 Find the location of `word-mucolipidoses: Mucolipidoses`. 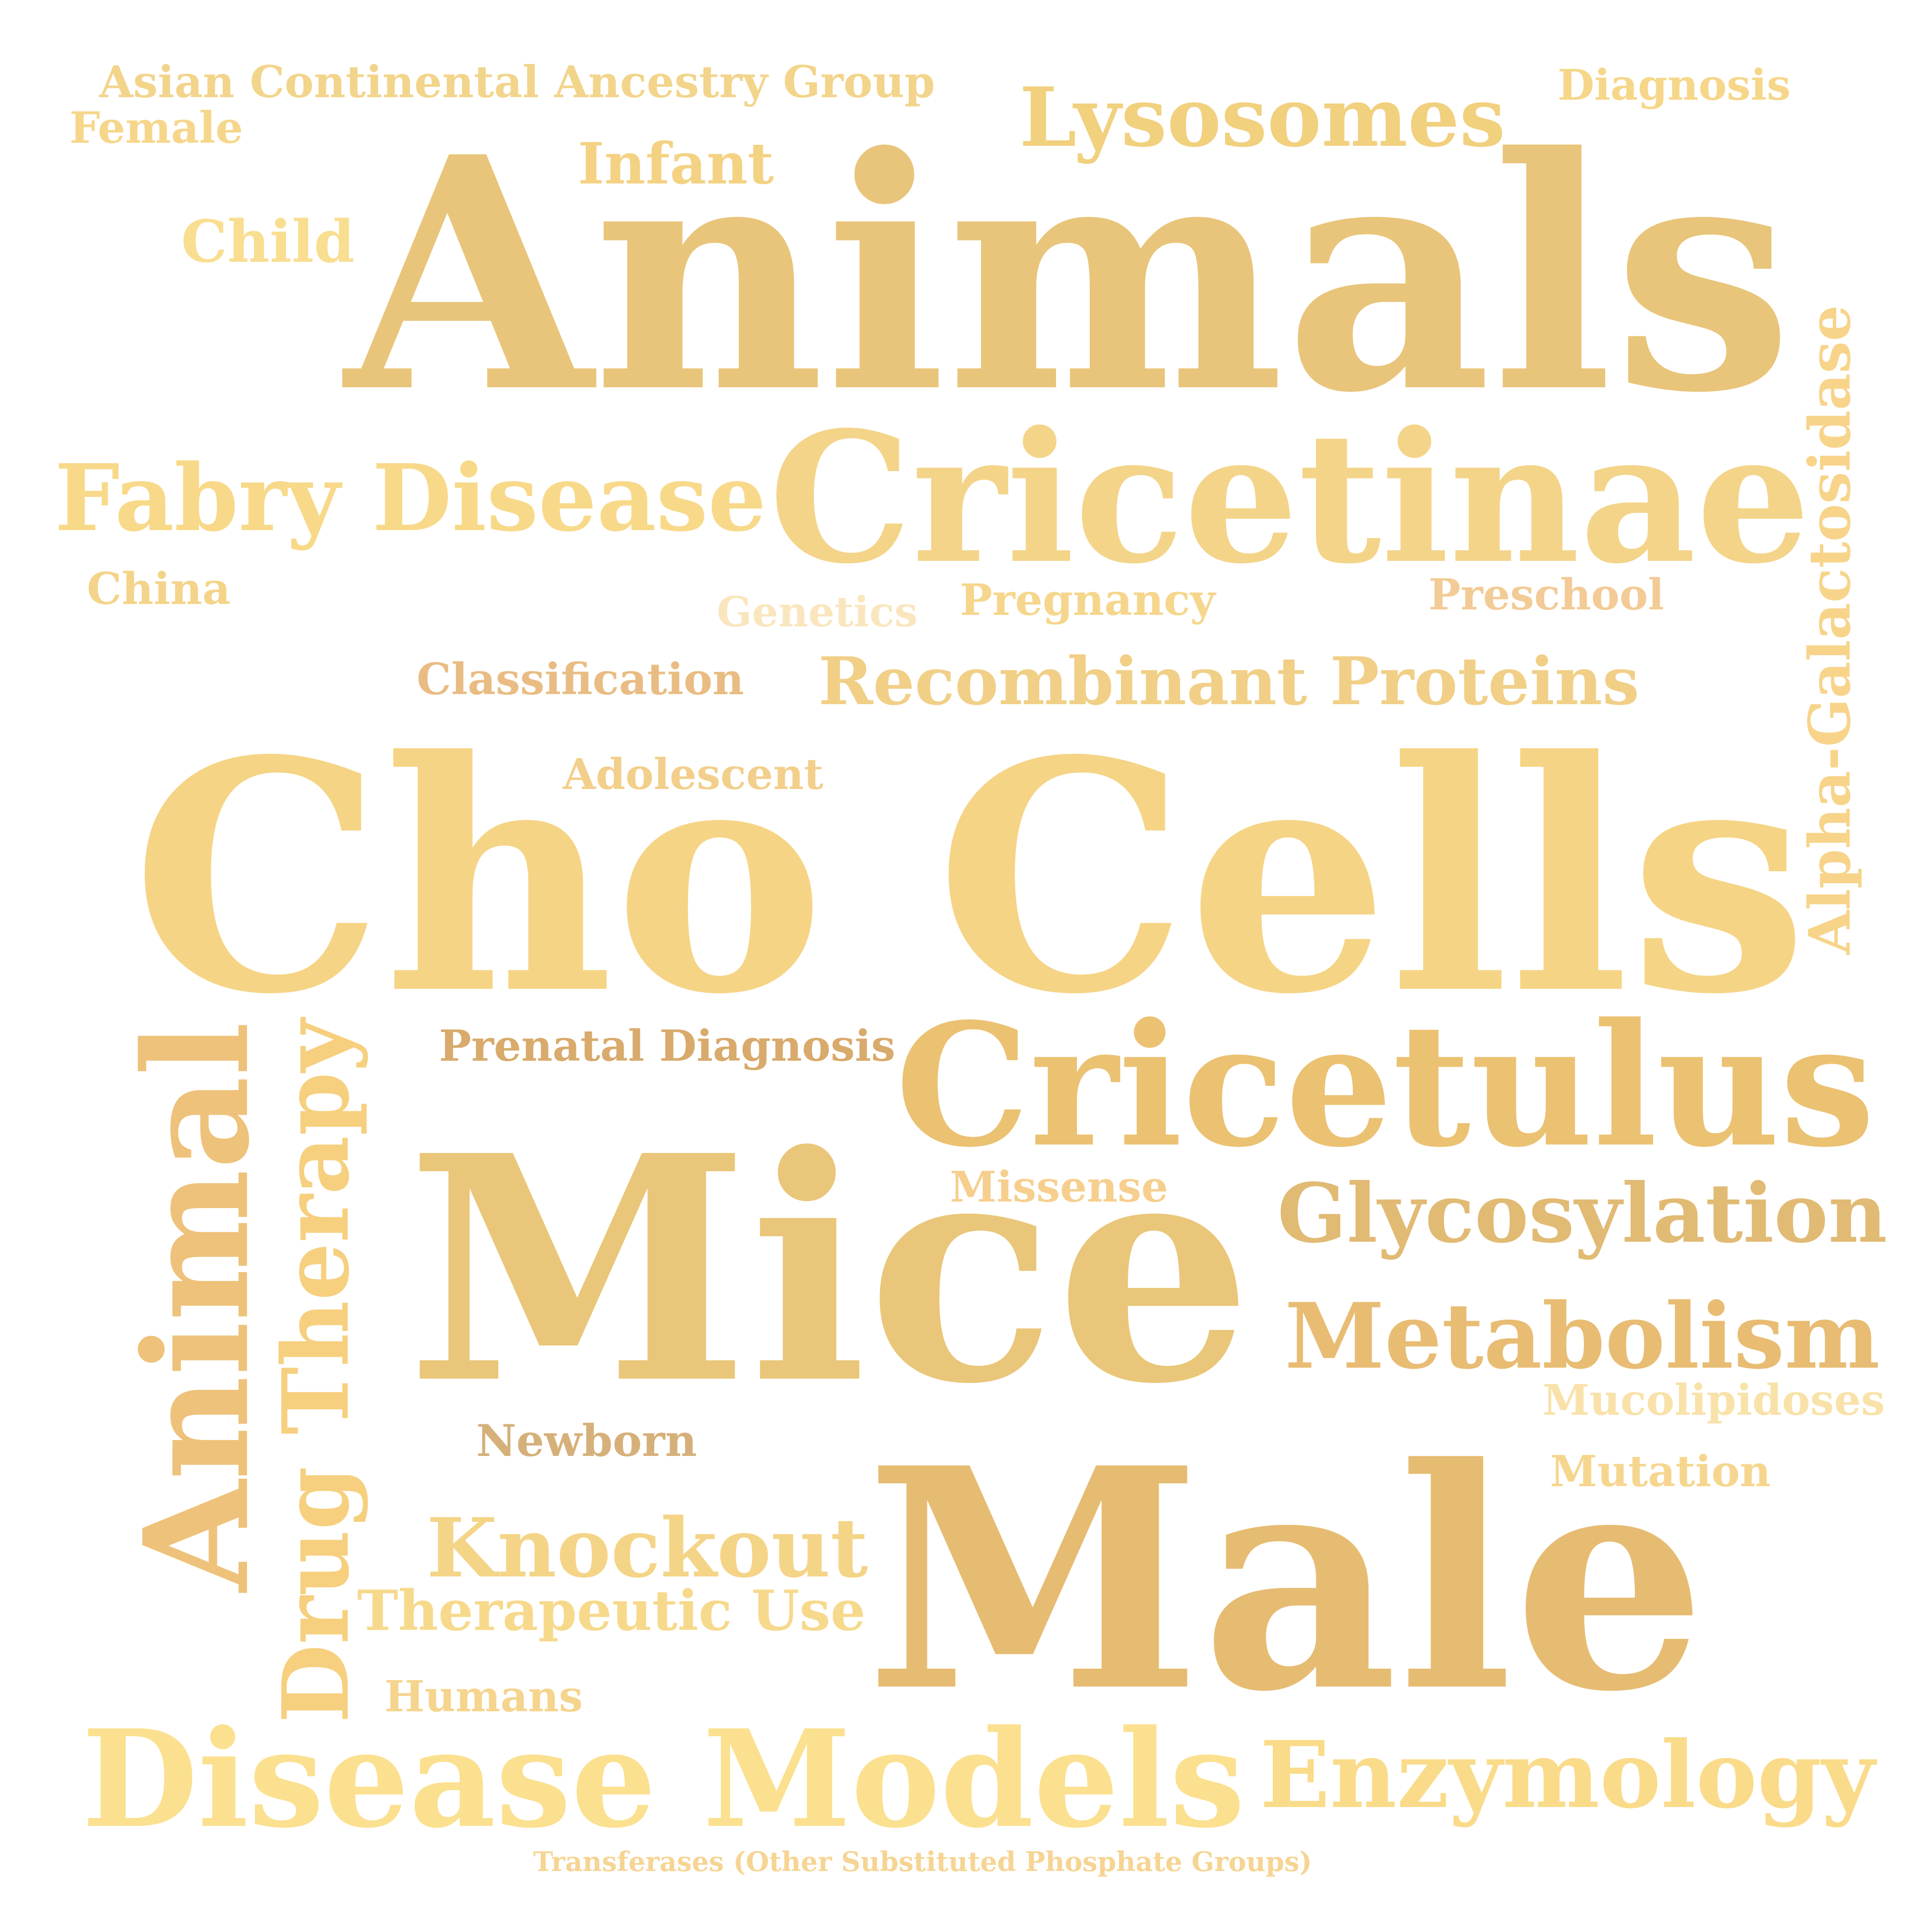

word-mucolipidoses: Mucolipidoses is located at coordinates (1714, 1401).